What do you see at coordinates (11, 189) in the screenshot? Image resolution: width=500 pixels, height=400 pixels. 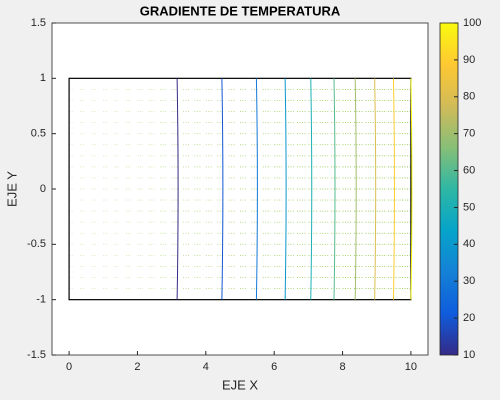 I see `y-axis-label: EJE Y` at bounding box center [11, 189].